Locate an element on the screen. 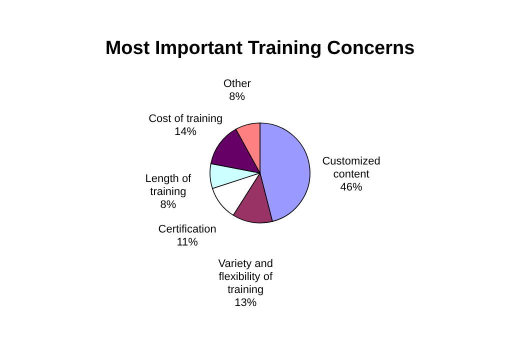 The width and height of the screenshot is (522, 348). data-label: 13% is located at coordinates (245, 302).